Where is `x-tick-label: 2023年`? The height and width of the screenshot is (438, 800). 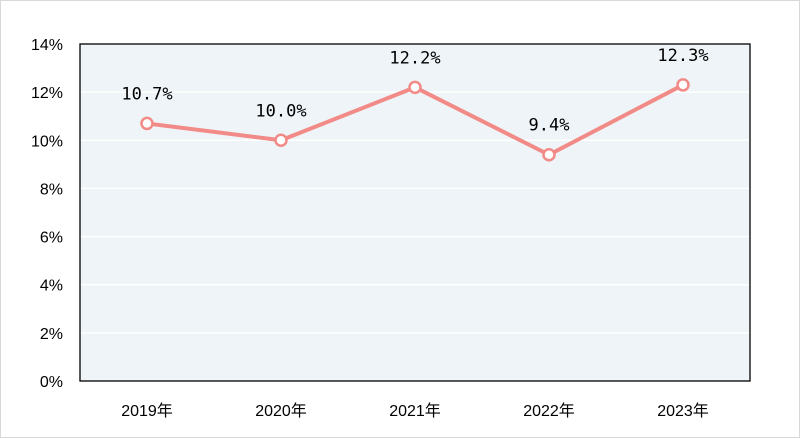
x-tick-label: 2023年 is located at coordinates (683, 411).